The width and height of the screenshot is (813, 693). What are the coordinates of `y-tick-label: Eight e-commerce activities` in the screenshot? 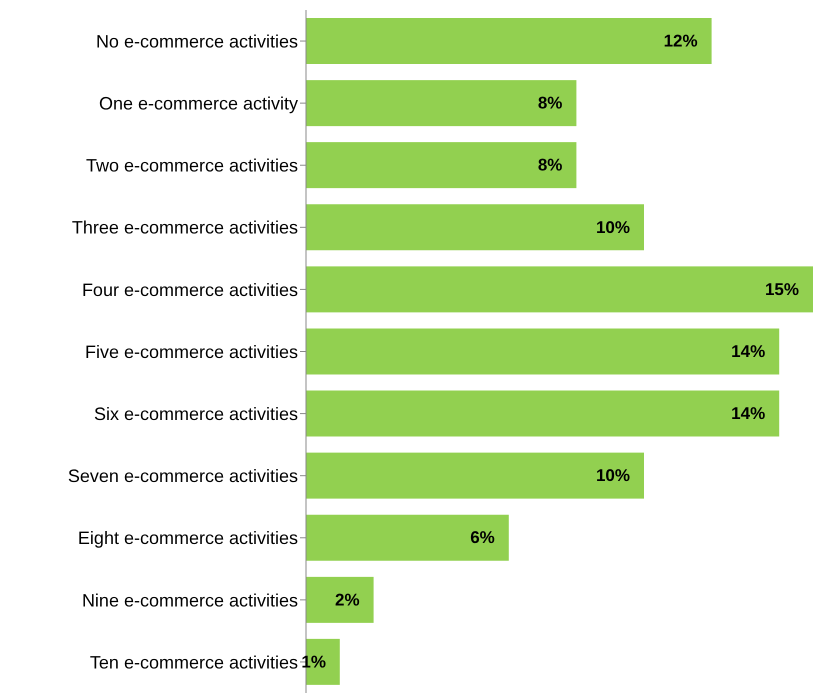 It's located at (188, 538).